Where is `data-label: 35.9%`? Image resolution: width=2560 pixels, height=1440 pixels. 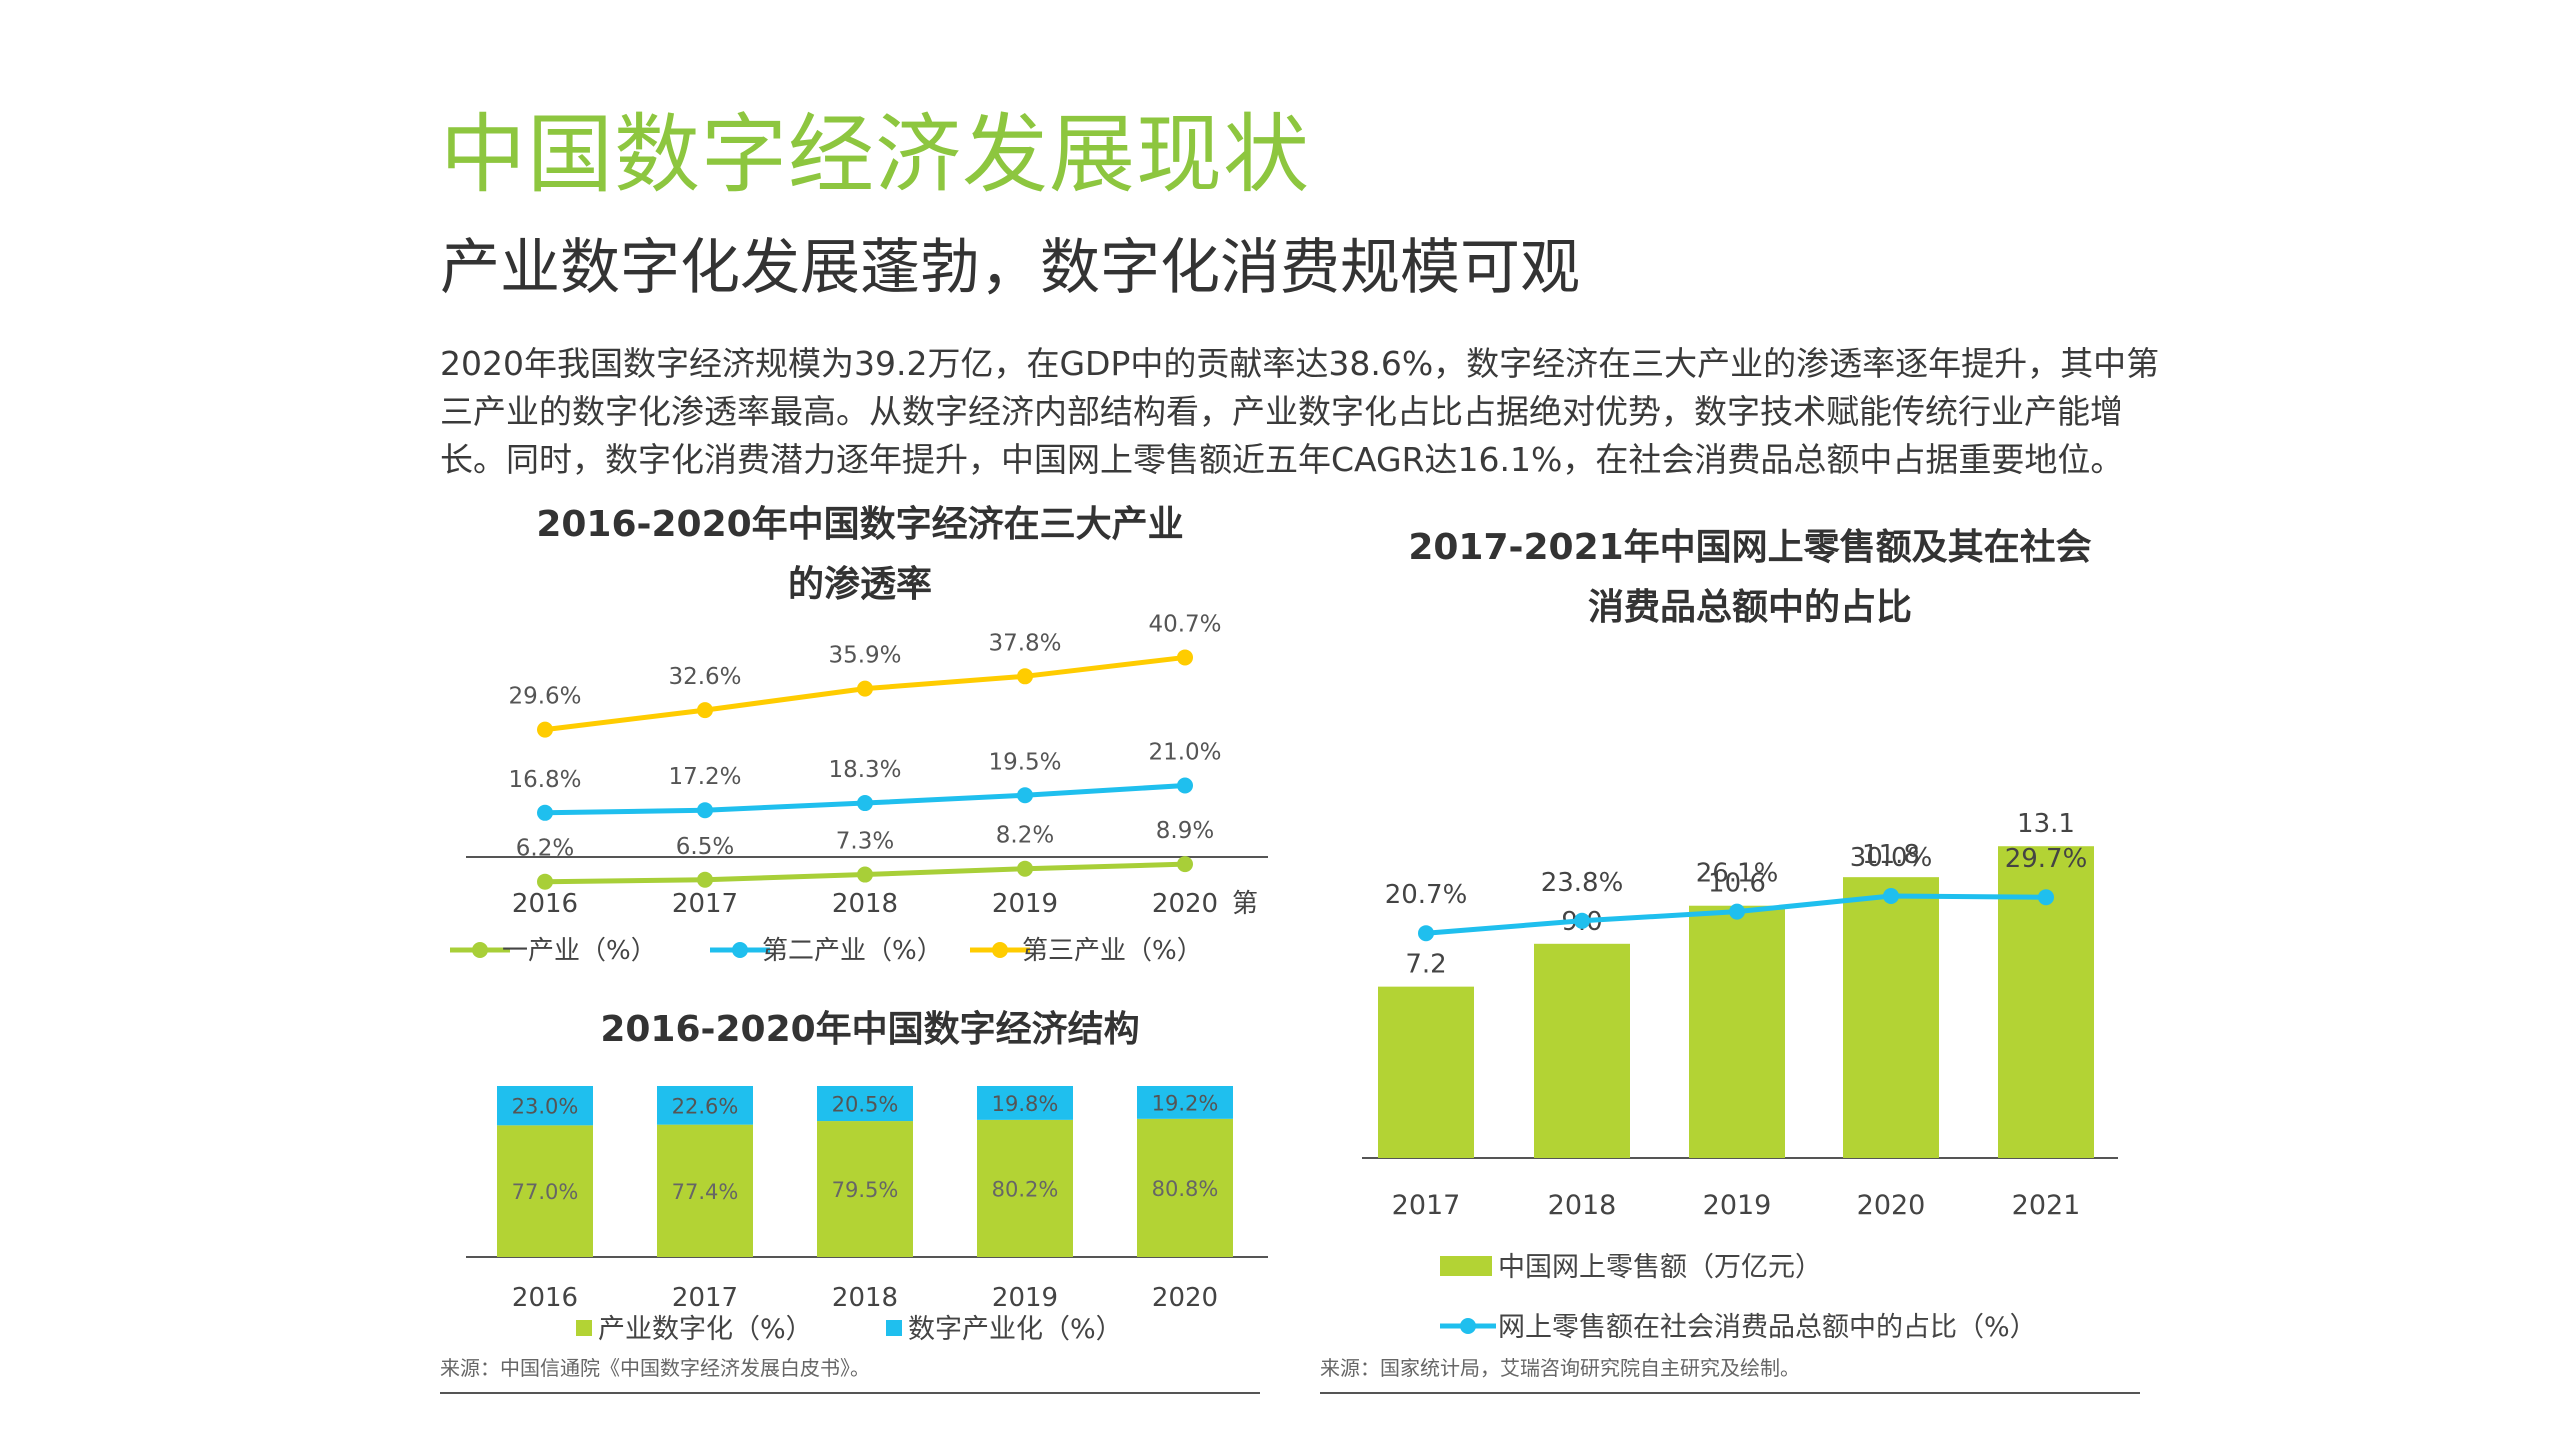
data-label: 35.9% is located at coordinates (864, 656).